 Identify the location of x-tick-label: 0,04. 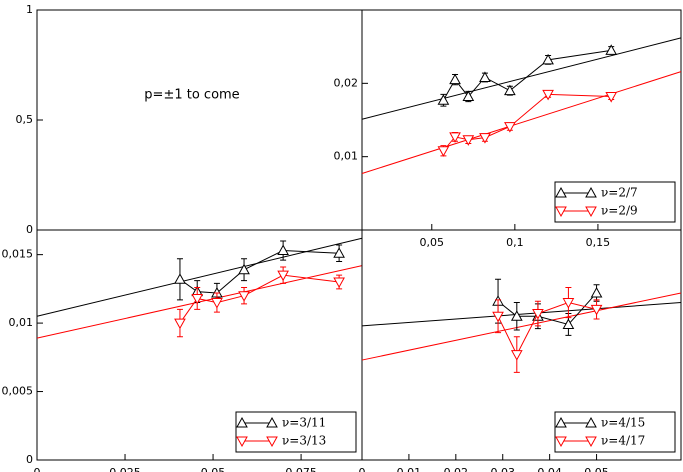
(549, 469).